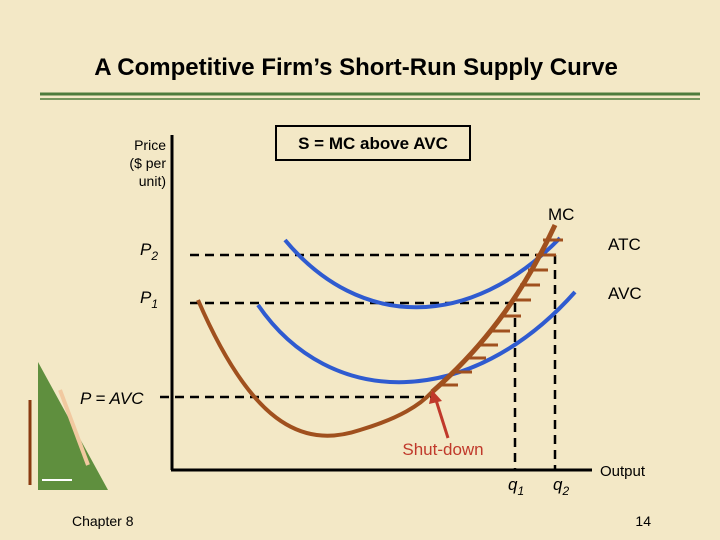  I want to click on y-axis-label: unit), so click(152, 181).